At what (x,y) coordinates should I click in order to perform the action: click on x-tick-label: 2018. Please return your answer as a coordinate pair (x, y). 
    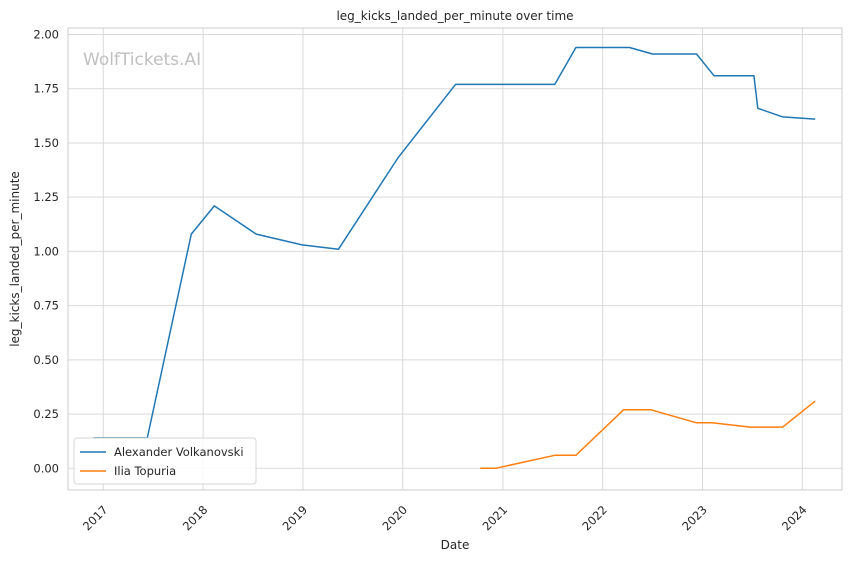
    Looking at the image, I should click on (195, 518).